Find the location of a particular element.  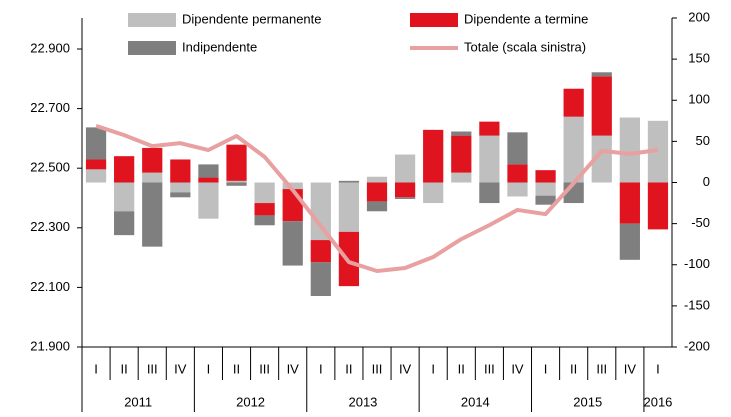

y2-tick-label: 100 is located at coordinates (699, 99).